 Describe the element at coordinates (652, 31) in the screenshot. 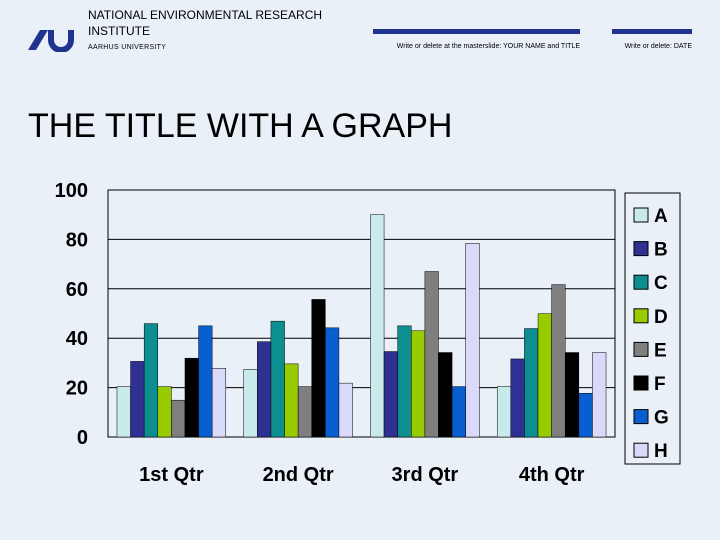

I see `date-divider-bar` at that location.